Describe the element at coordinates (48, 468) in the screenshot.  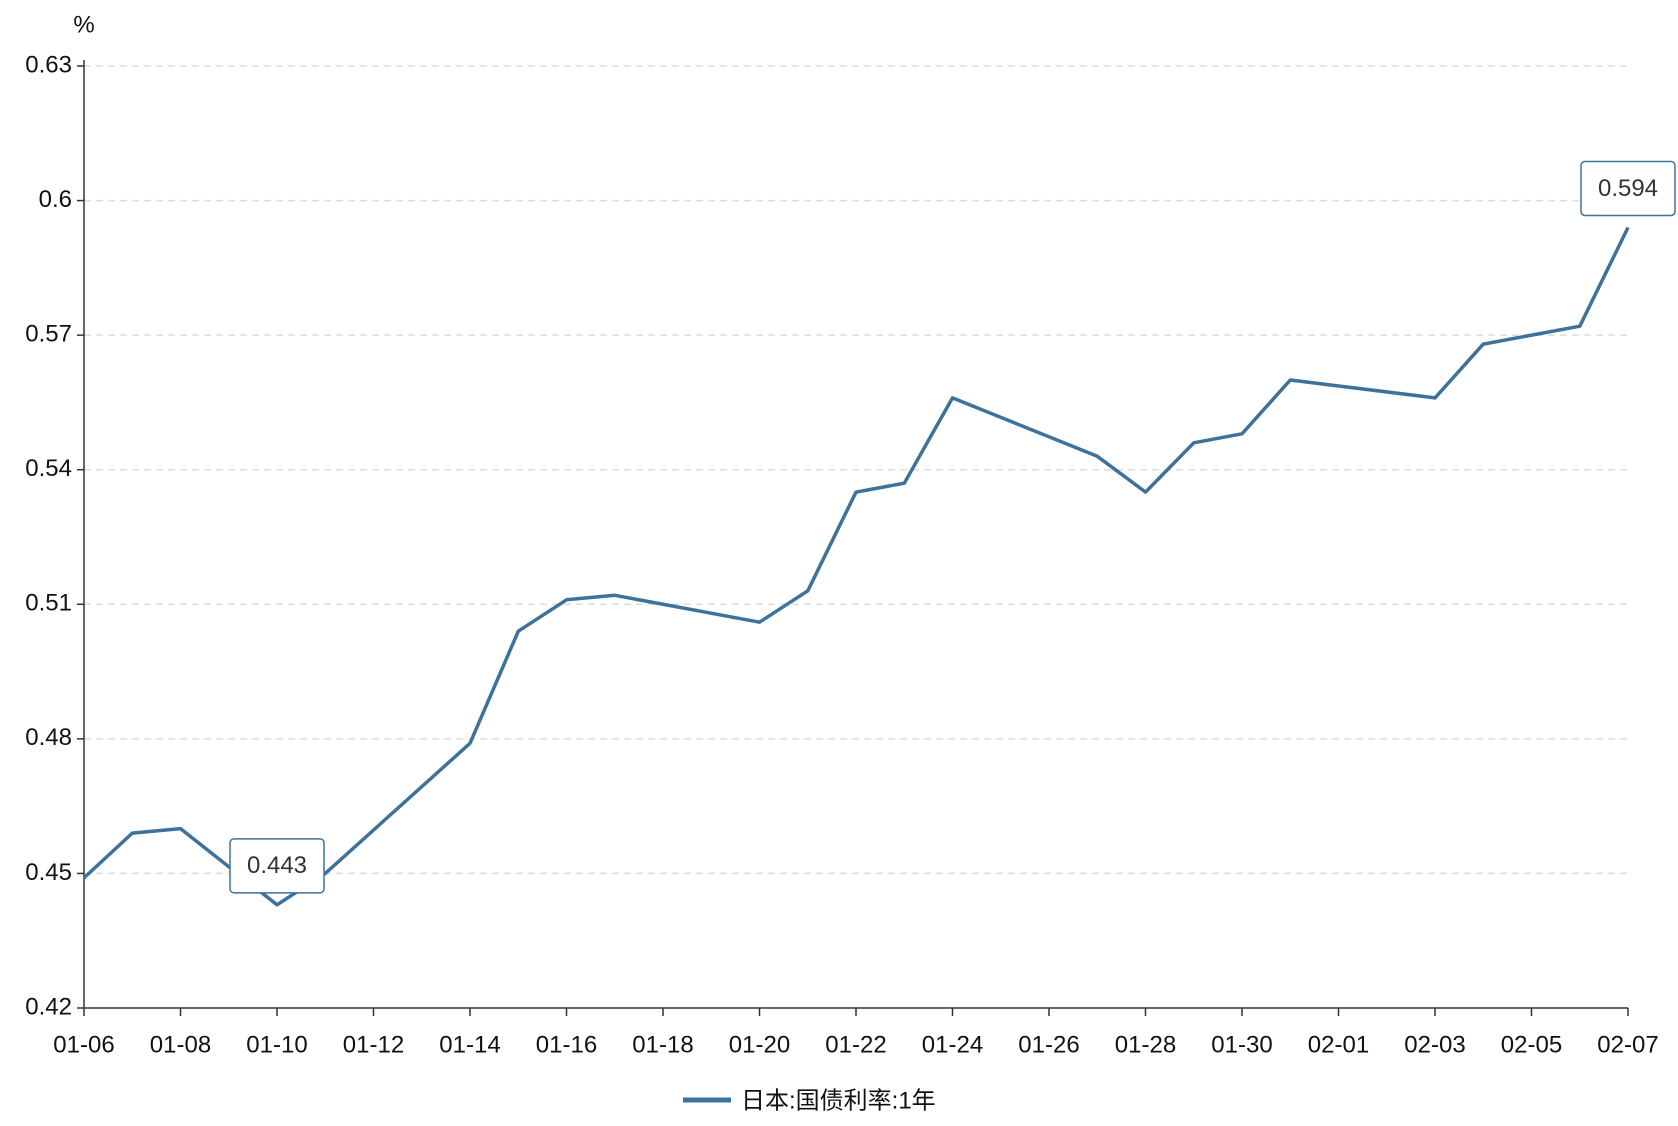
I see `y-tick-label: 0.54` at that location.